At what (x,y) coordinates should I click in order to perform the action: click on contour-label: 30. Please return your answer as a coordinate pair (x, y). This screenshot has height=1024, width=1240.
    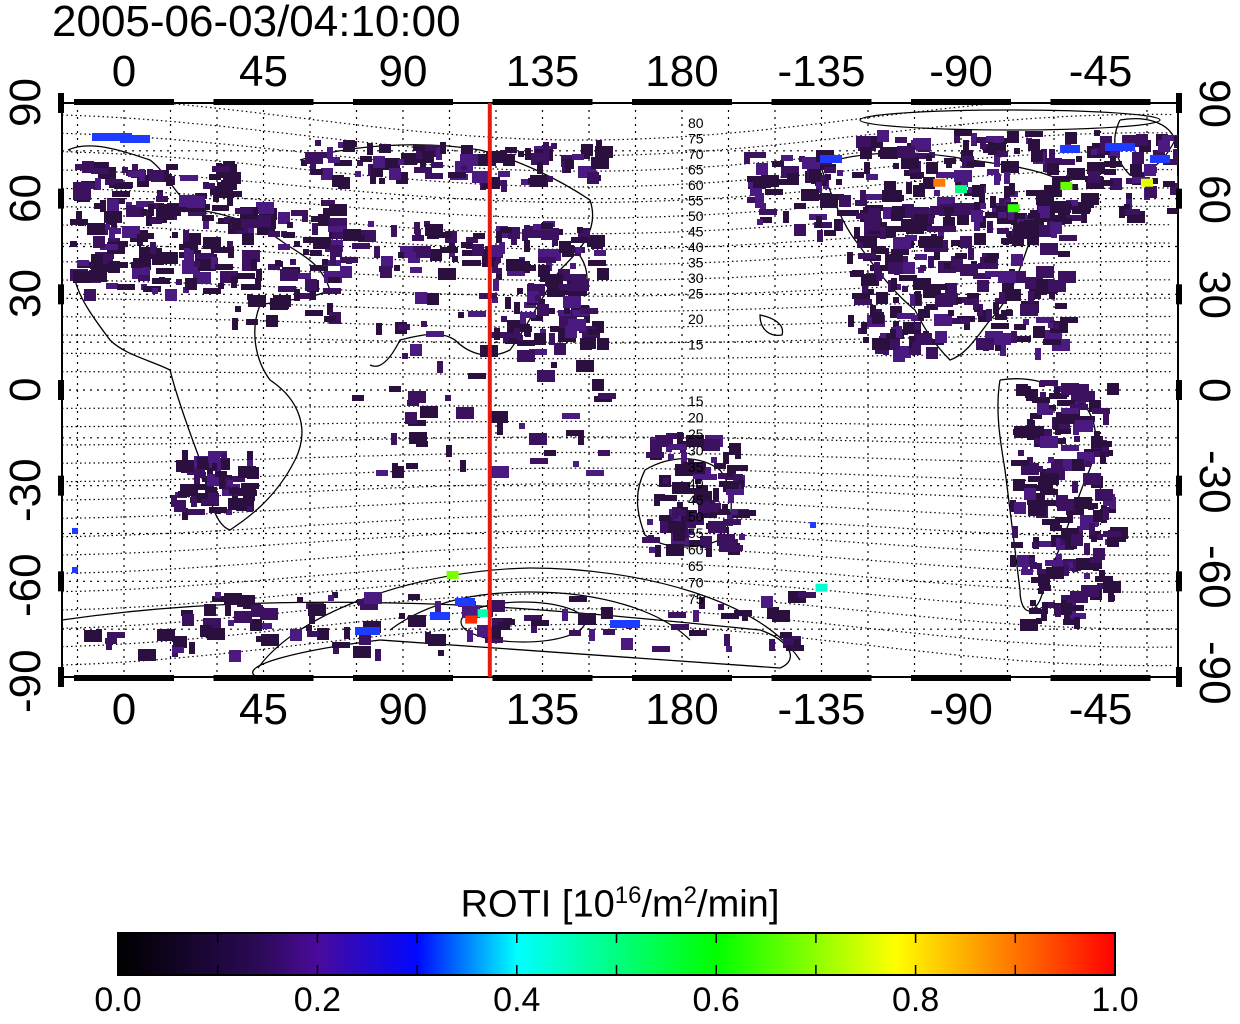
    Looking at the image, I should click on (696, 451).